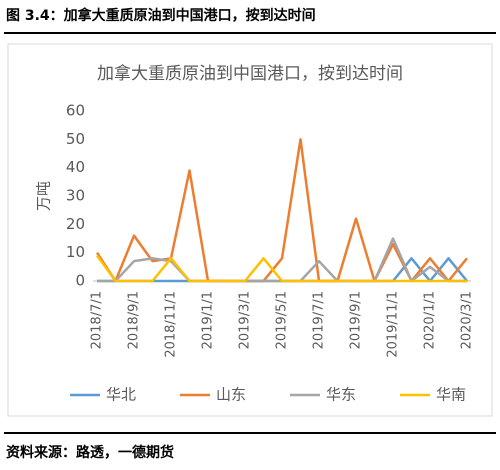 The image size is (500, 470). What do you see at coordinates (75, 167) in the screenshot?
I see `y-tick-label: 40` at bounding box center [75, 167].